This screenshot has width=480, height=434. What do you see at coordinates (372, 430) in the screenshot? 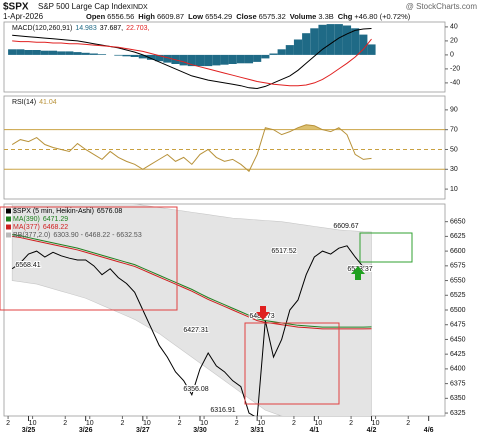
I see `date-tick-label: 4/2` at bounding box center [372, 430].